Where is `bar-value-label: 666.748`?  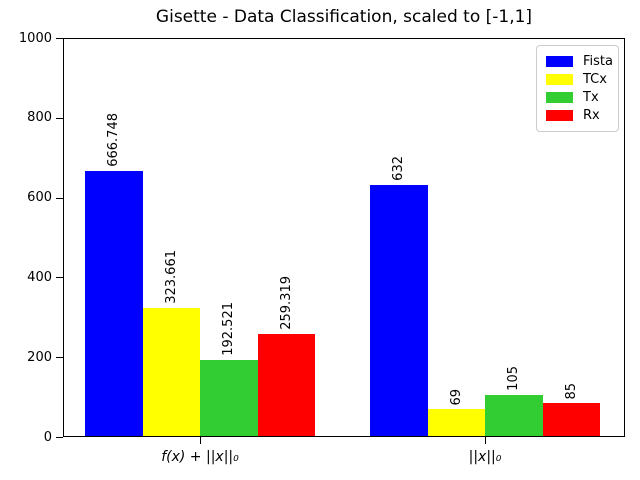
bar-value-label: 666.748 is located at coordinates (114, 140).